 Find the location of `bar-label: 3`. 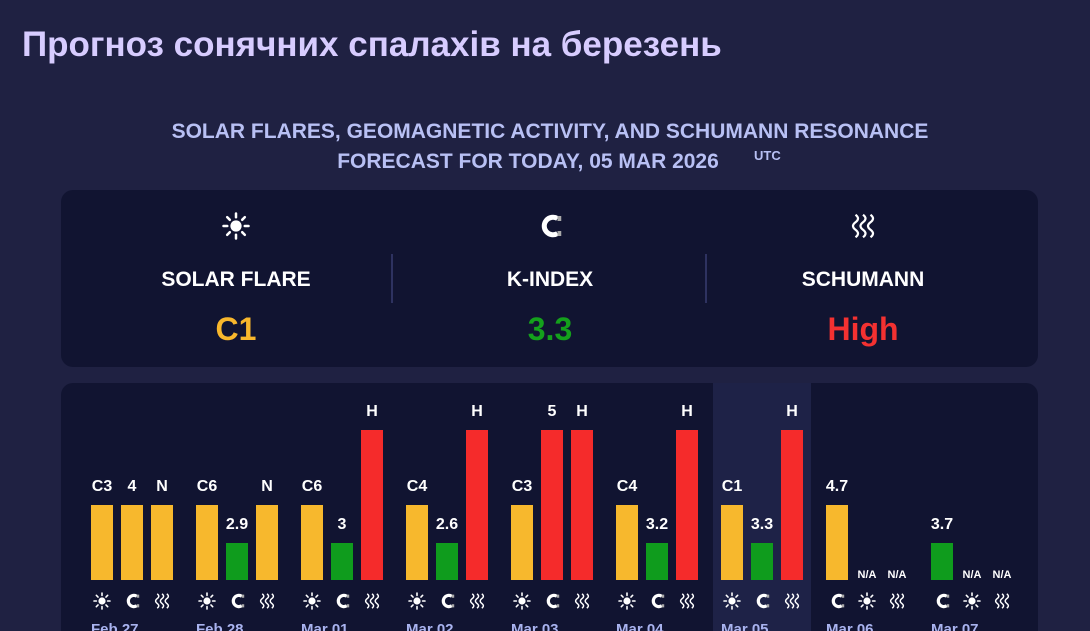

bar-label: 3 is located at coordinates (342, 524).